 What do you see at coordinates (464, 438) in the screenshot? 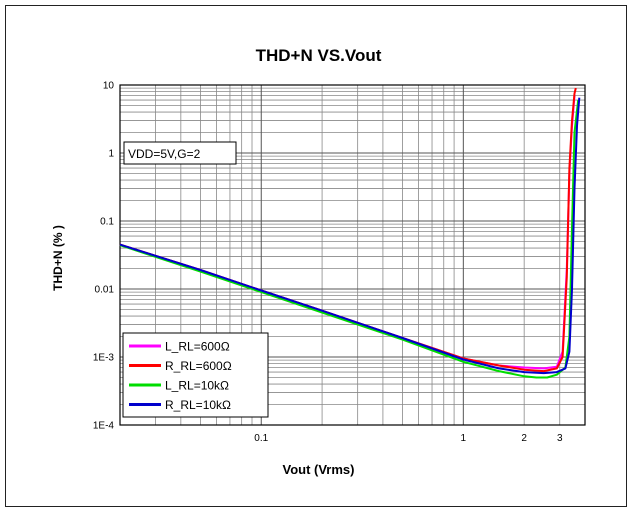
I see `x-tick-label: 1` at bounding box center [464, 438].